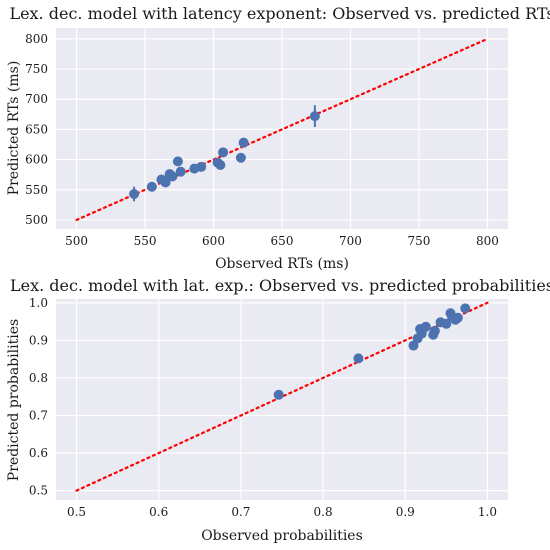  What do you see at coordinates (158, 512) in the screenshot?
I see `prob-x-tick-label: 0.6` at bounding box center [158, 512].